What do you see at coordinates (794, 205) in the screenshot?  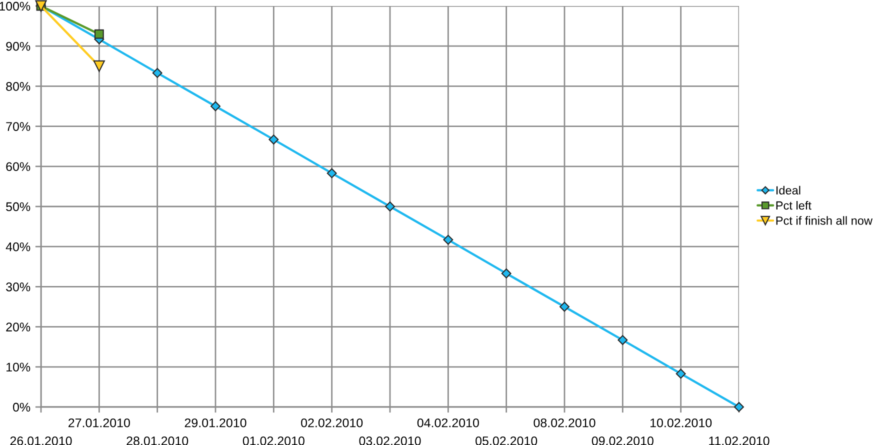 I see `legend-label: Pct left` at bounding box center [794, 205].